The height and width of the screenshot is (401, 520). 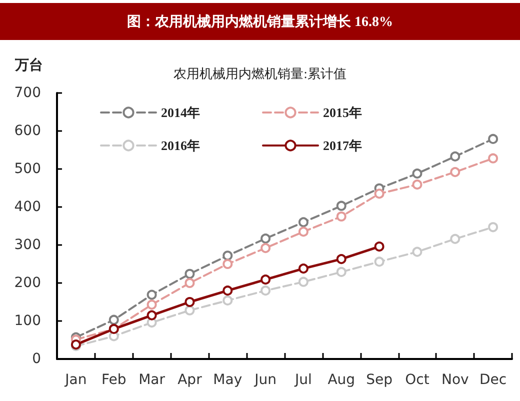 What do you see at coordinates (379, 380) in the screenshot?
I see `x-tick-label: Sep` at bounding box center [379, 380].